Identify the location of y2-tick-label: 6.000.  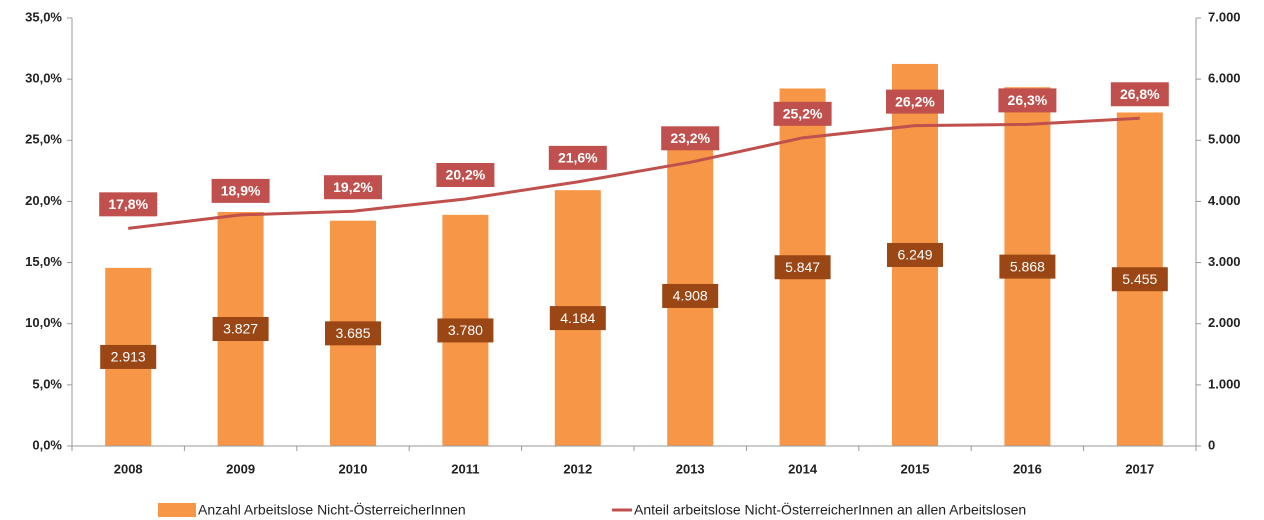
(1224, 78).